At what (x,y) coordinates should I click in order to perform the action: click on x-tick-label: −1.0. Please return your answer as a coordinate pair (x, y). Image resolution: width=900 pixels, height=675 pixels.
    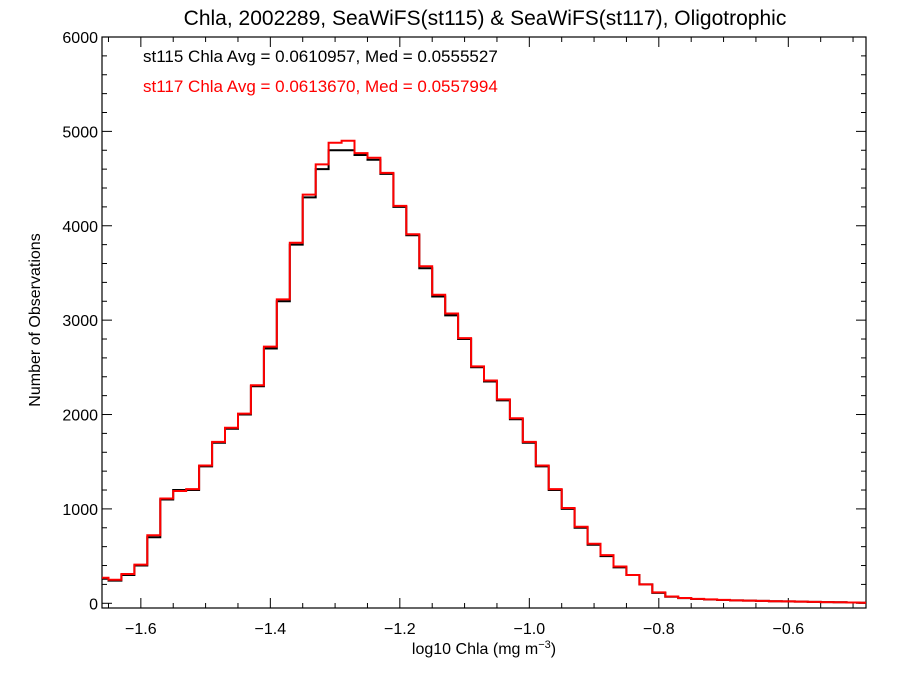
    Looking at the image, I should click on (530, 629).